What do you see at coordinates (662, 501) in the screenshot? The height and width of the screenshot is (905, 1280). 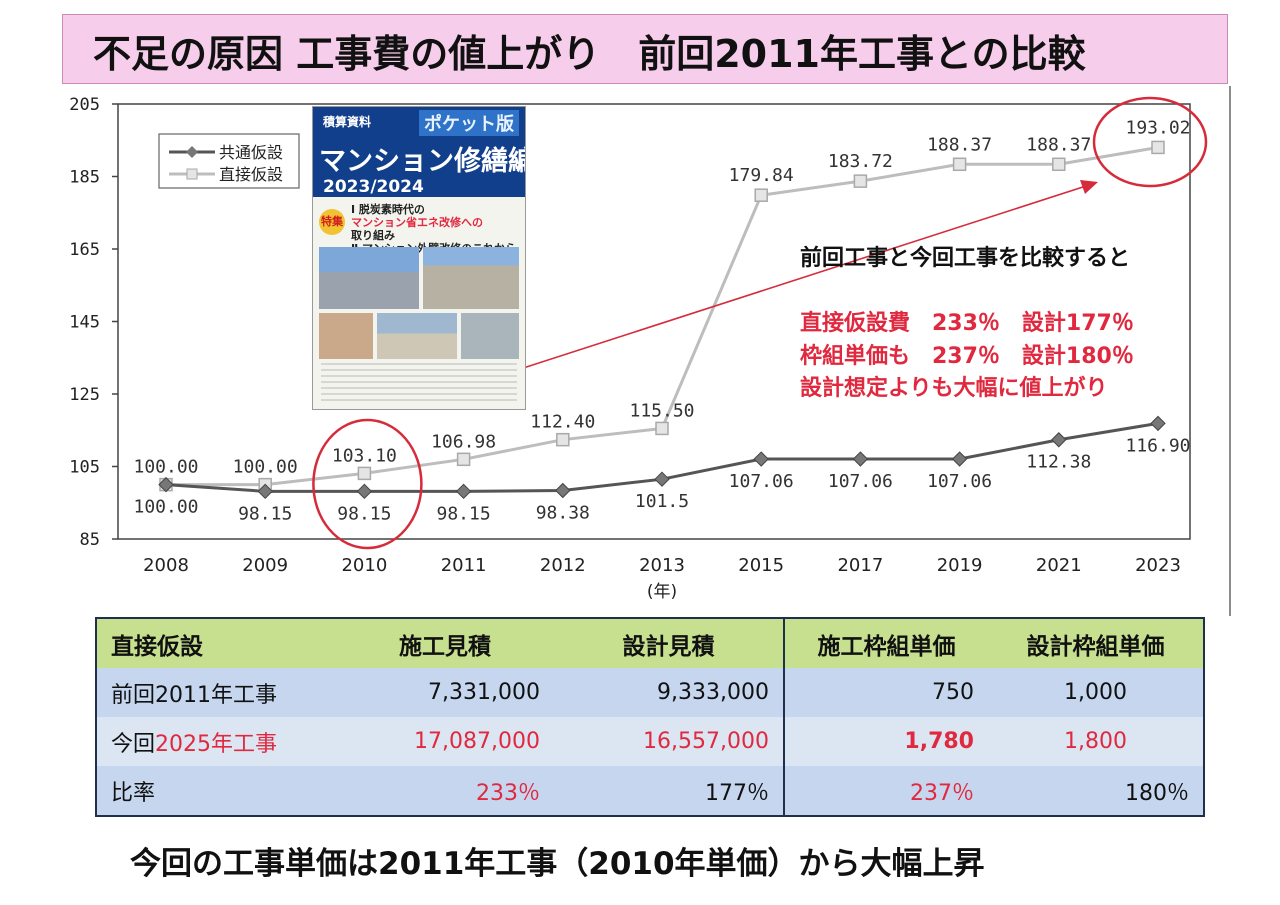 I see `common-data-label: 101.5` at bounding box center [662, 501].